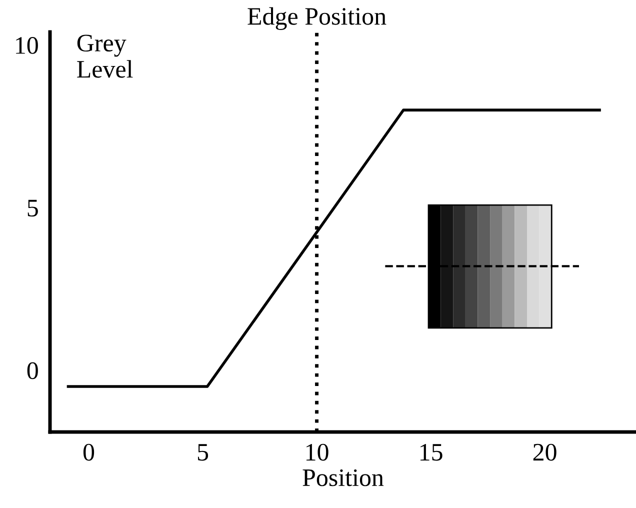  Describe the element at coordinates (203, 452) in the screenshot. I see `x-tick-label: 5` at that location.